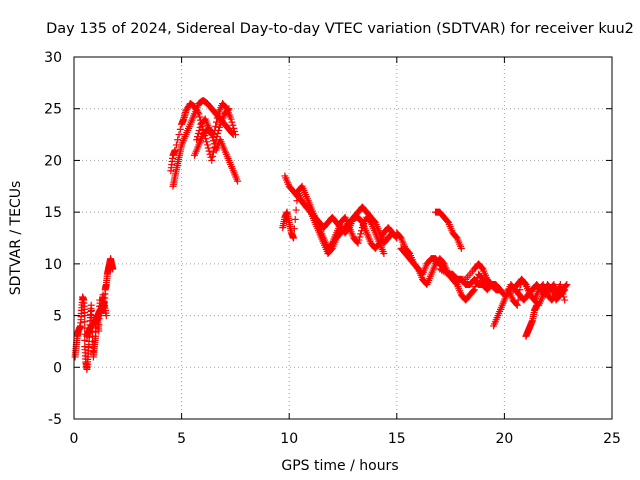 This screenshot has height=480, width=640. I want to click on seg-afternoon-c, so click(448, 230).